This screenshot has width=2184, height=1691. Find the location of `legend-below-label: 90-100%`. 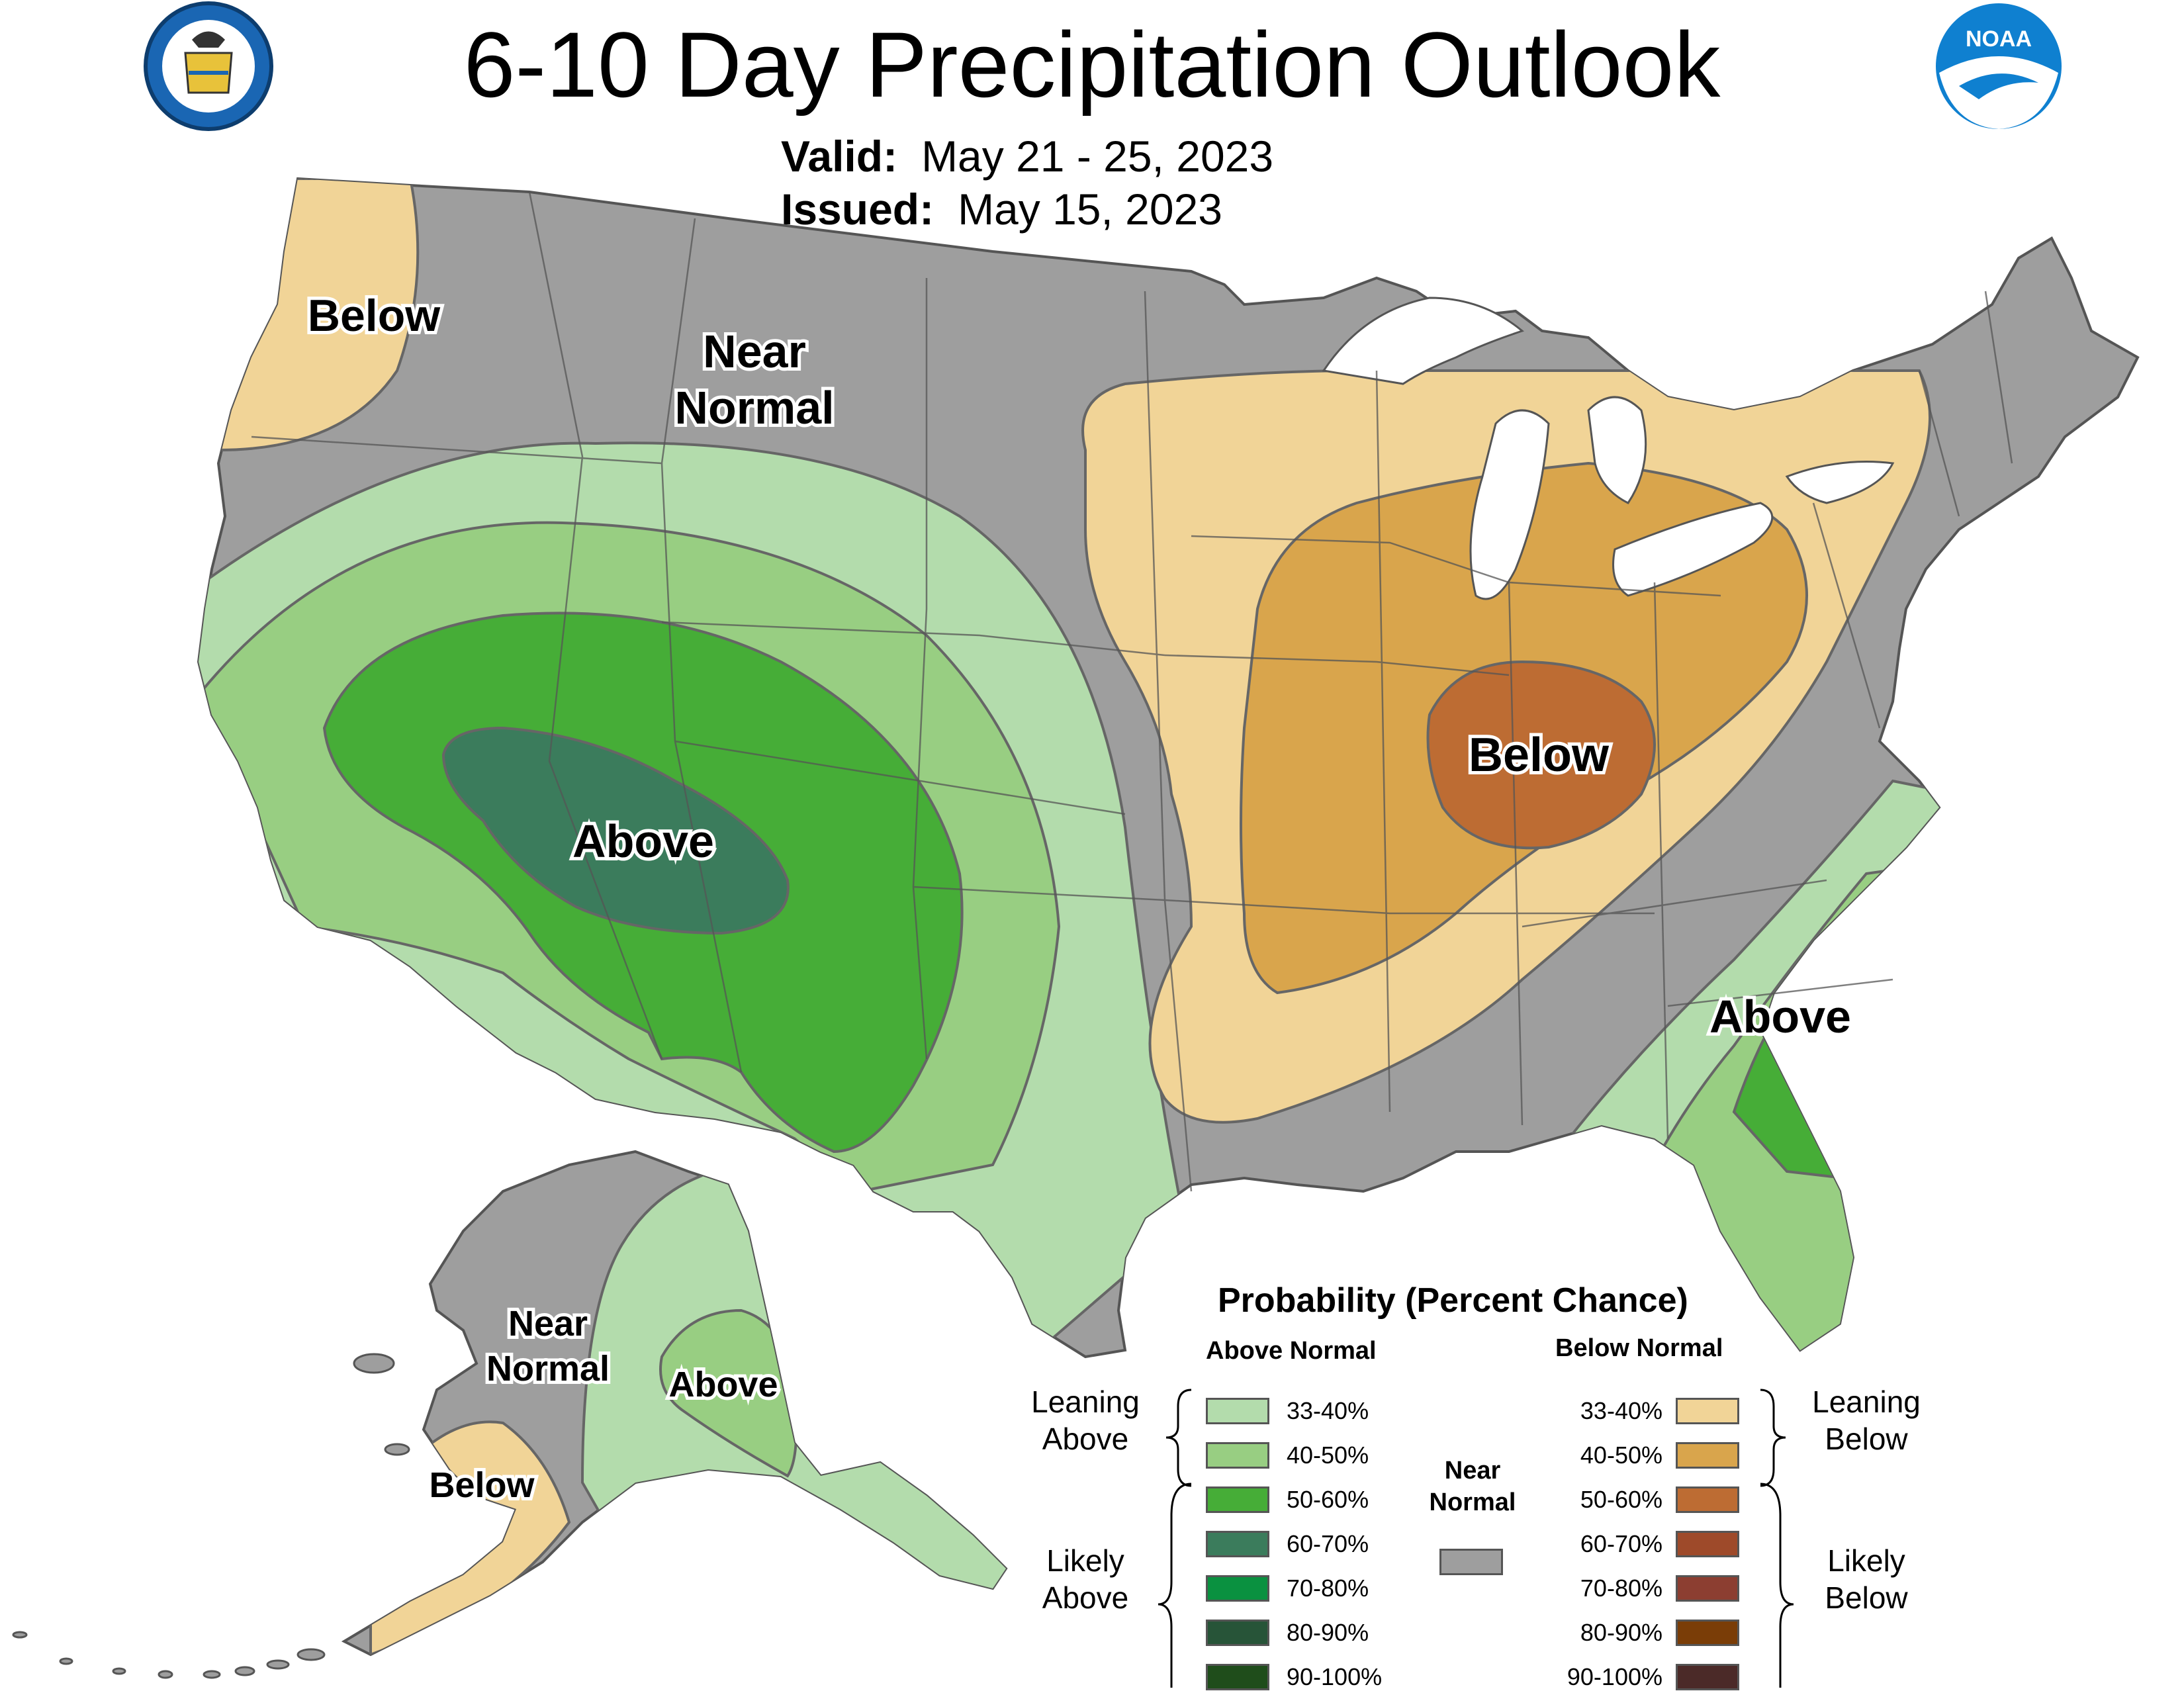

legend-below-label: 90-100% is located at coordinates (1615, 1676).